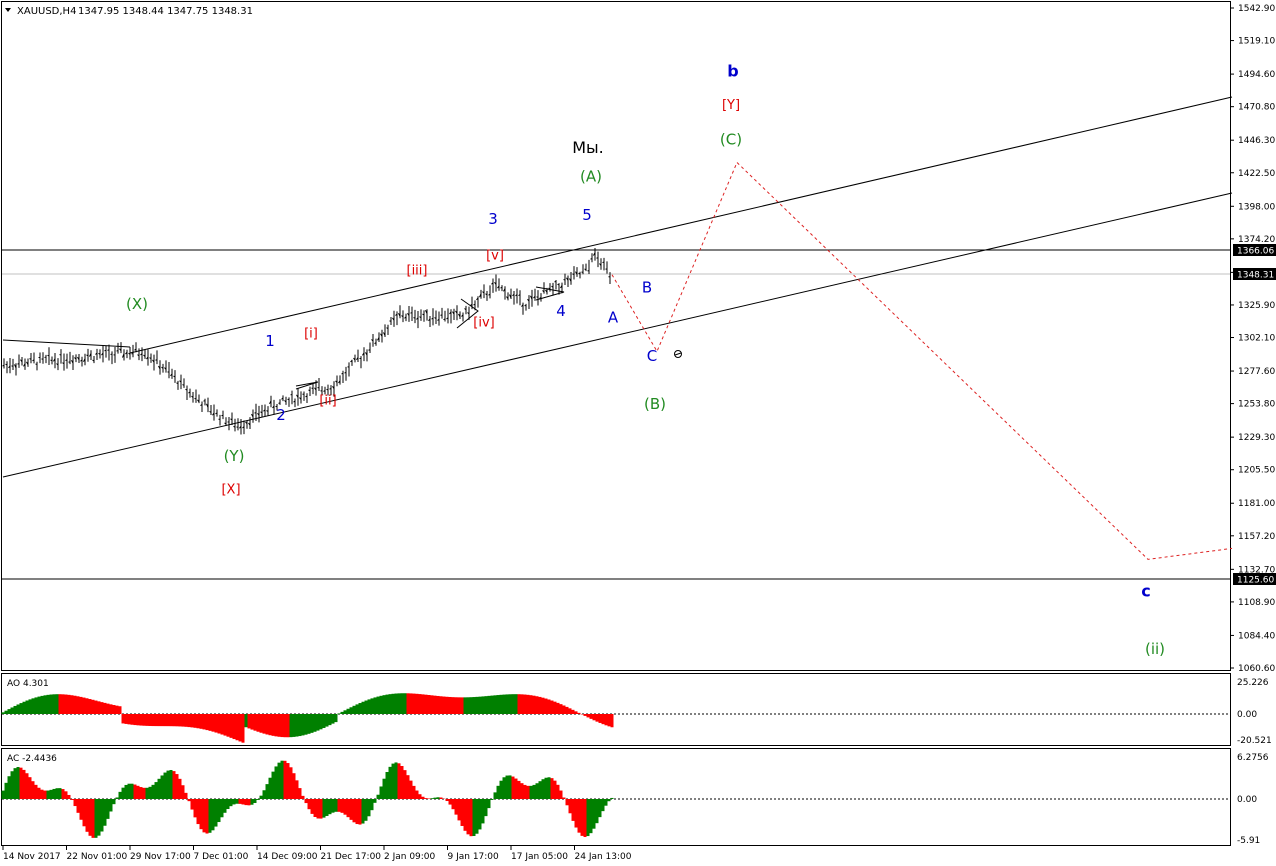 The height and width of the screenshot is (866, 1276). What do you see at coordinates (603, 857) in the screenshot?
I see `time-tick-label: 24 Jan 13:00` at bounding box center [603, 857].